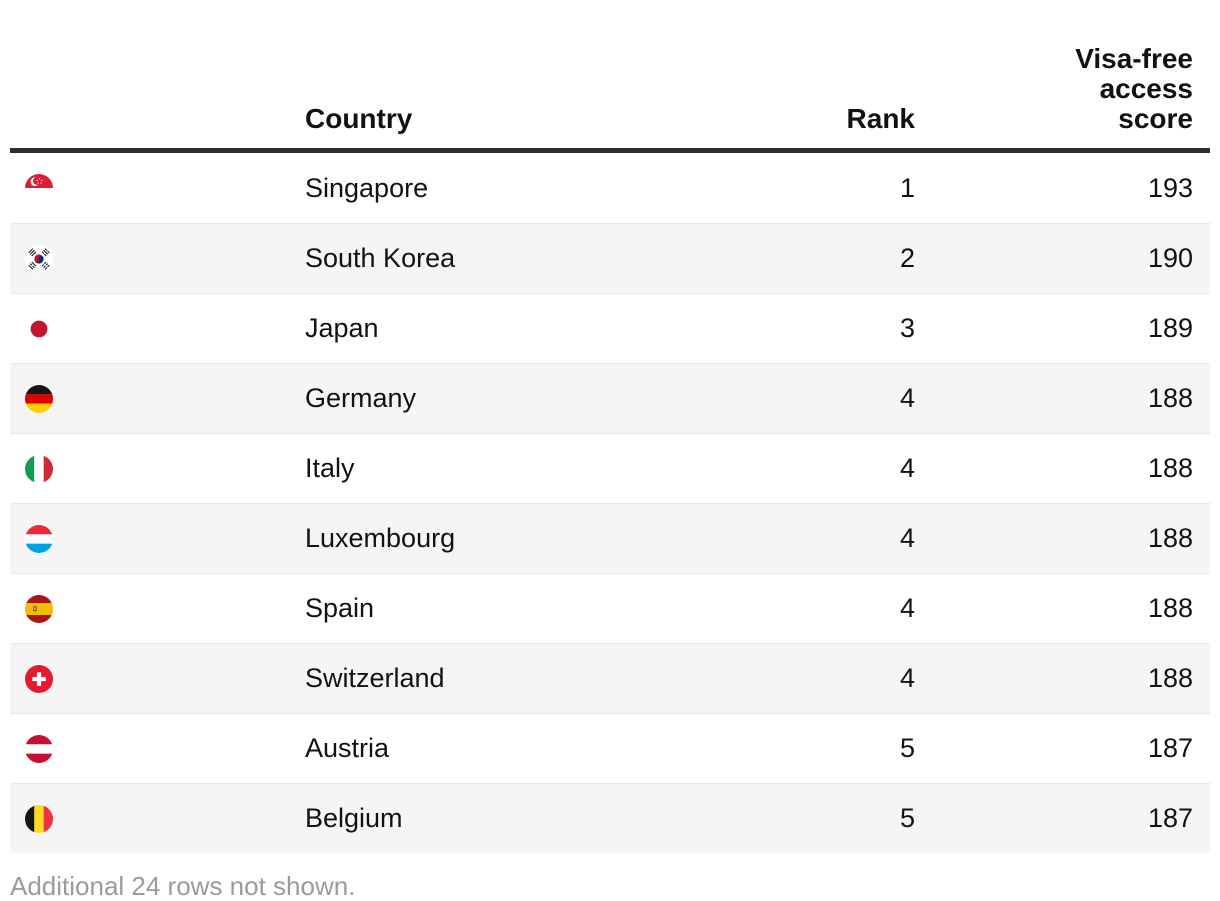 The height and width of the screenshot is (901, 1220). Describe the element at coordinates (183, 886) in the screenshot. I see `footnote: Additional 24 rows not shown.` at that location.